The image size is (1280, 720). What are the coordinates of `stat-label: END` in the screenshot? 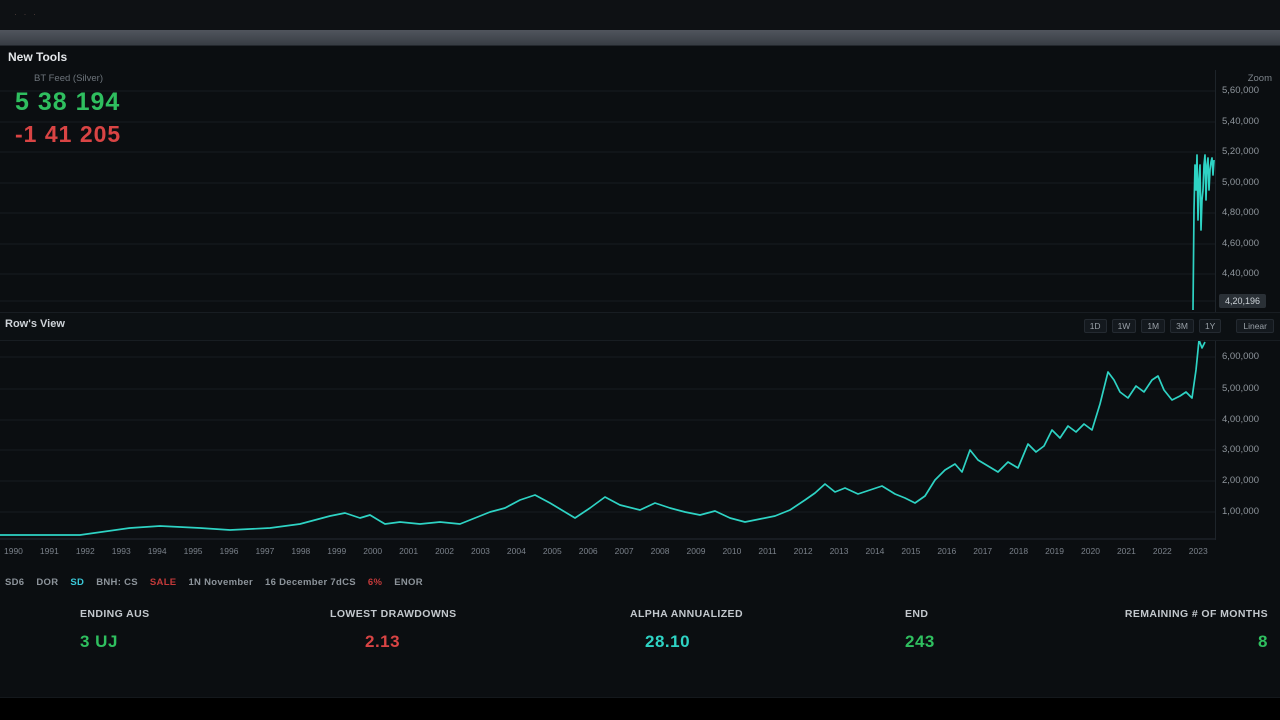 It's located at (917, 614).